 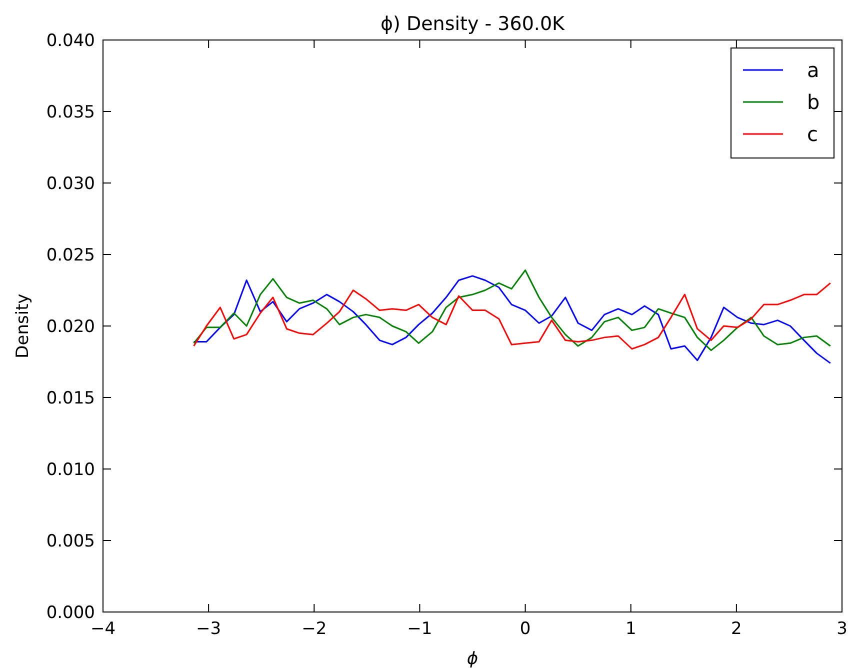 What do you see at coordinates (630, 629) in the screenshot?
I see `x-tick-label: 1` at bounding box center [630, 629].